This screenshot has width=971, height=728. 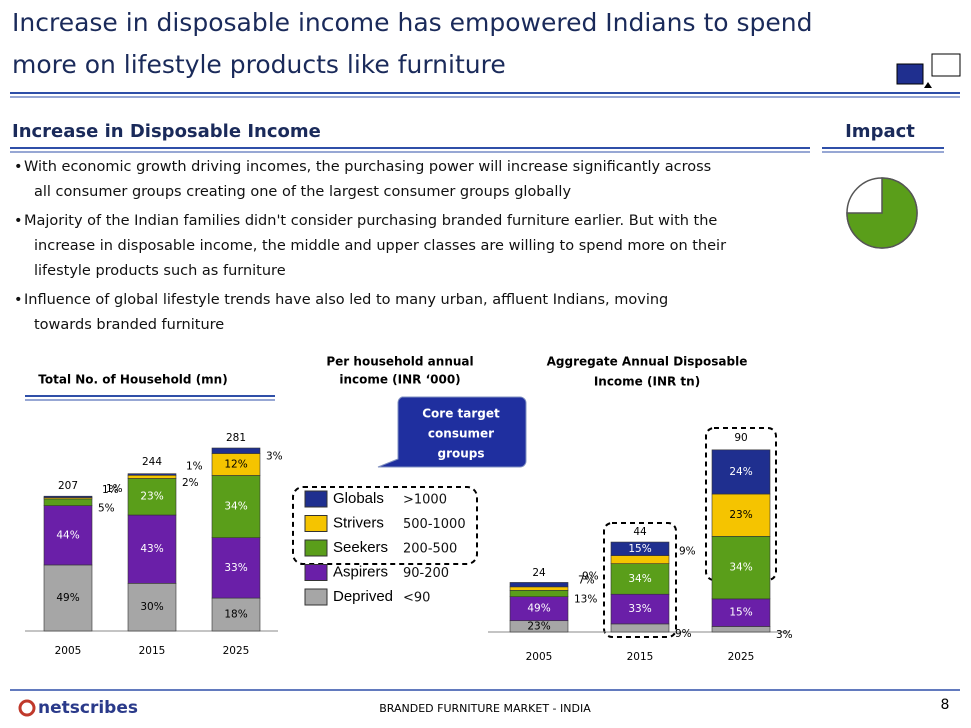 I want to click on impact-ball-fill, so click(x=882, y=213).